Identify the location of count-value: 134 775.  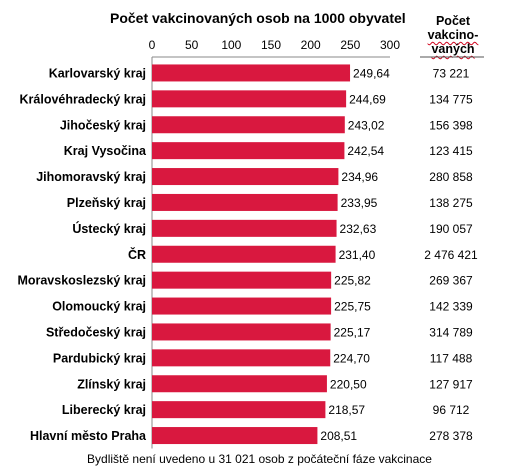
(451, 99).